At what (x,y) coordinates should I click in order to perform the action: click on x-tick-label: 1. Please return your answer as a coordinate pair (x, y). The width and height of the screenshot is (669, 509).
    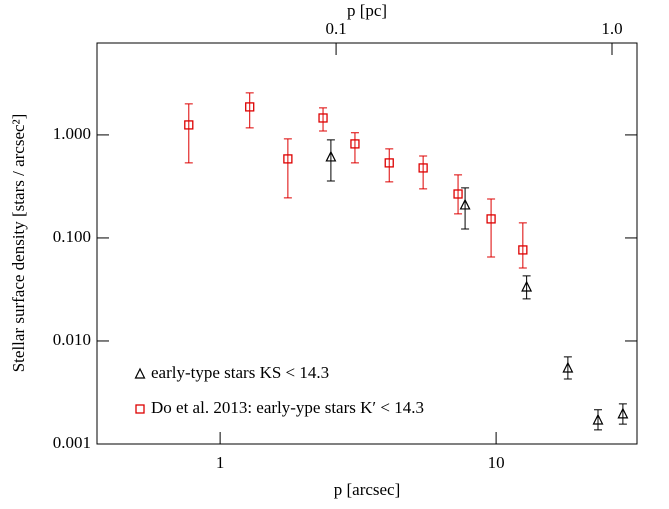
    Looking at the image, I should click on (220, 462).